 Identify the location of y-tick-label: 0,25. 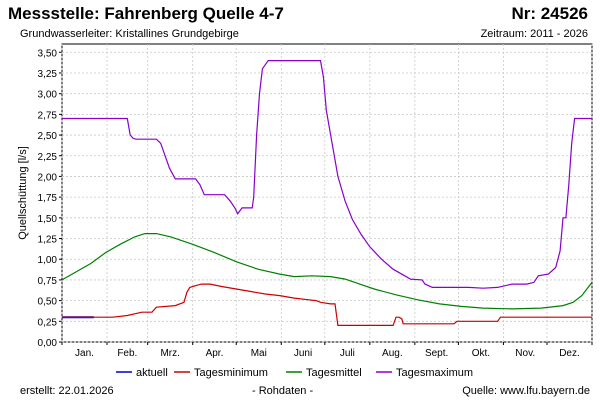
(48, 322).